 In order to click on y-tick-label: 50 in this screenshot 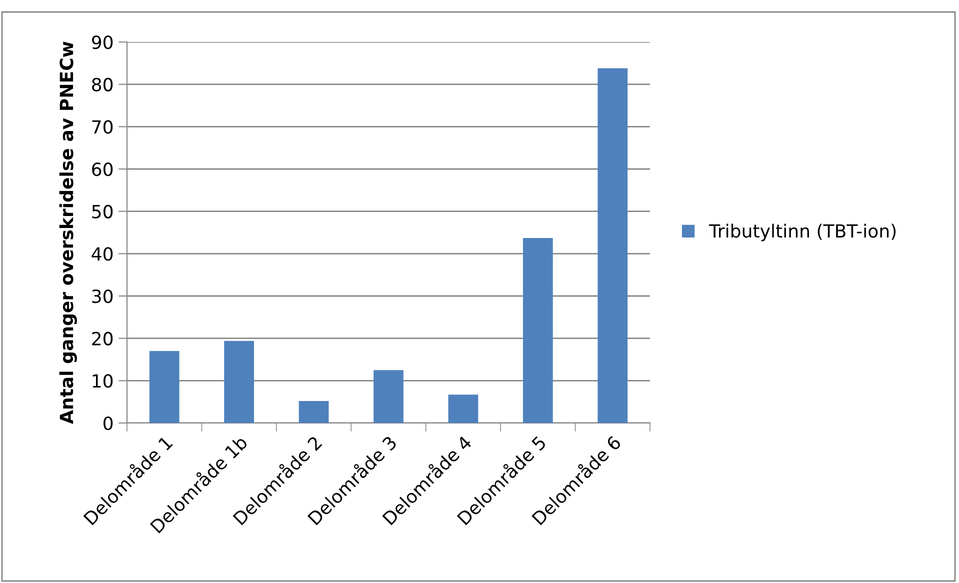, I will do `click(102, 211)`.